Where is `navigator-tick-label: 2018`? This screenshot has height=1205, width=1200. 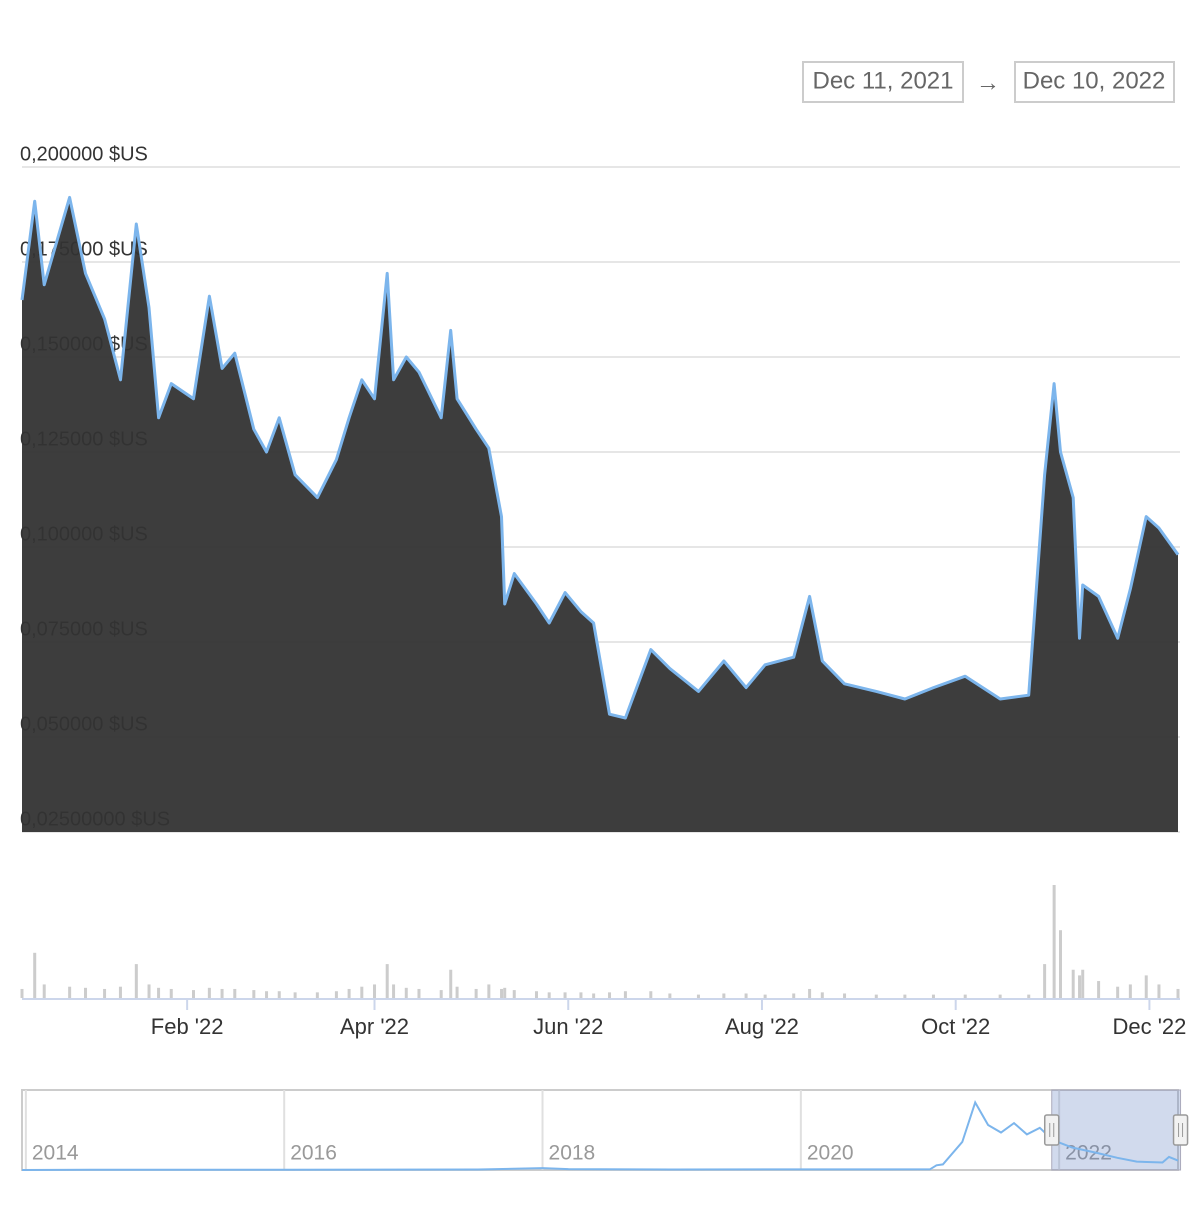
navigator-tick-label: 2018 is located at coordinates (572, 1153).